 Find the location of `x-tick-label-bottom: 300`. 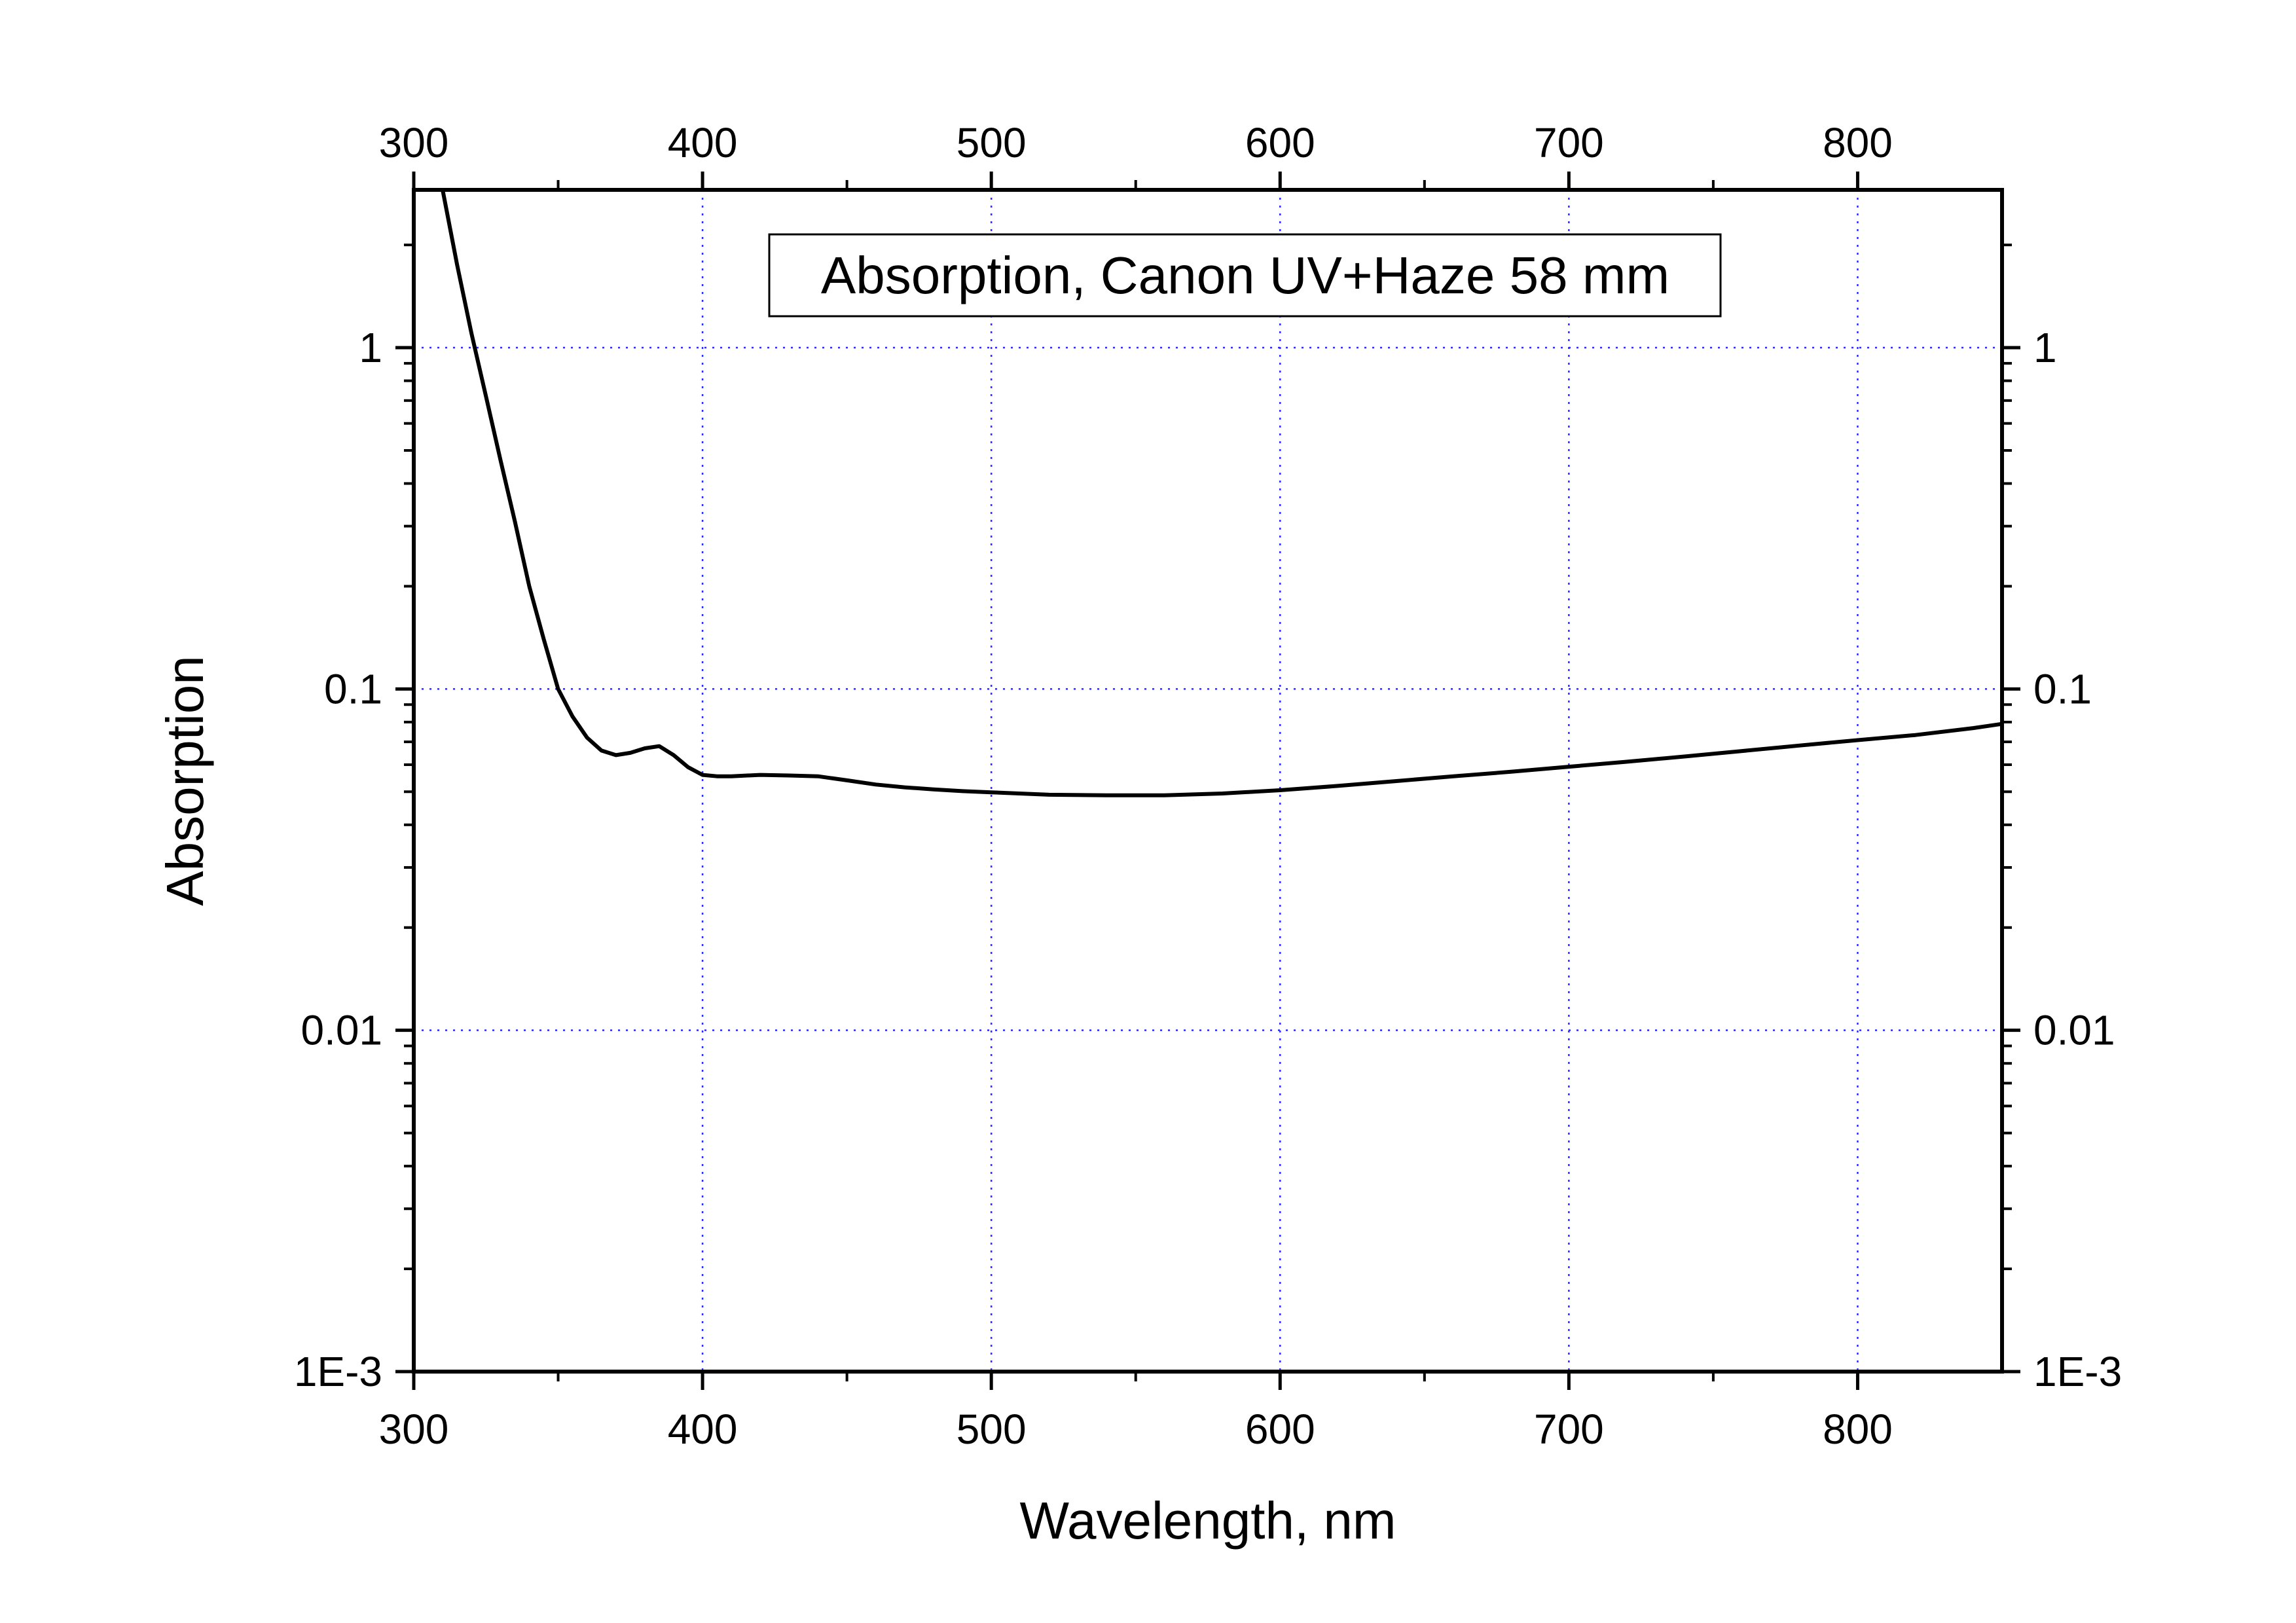

x-tick-label-bottom: 300 is located at coordinates (414, 1429).